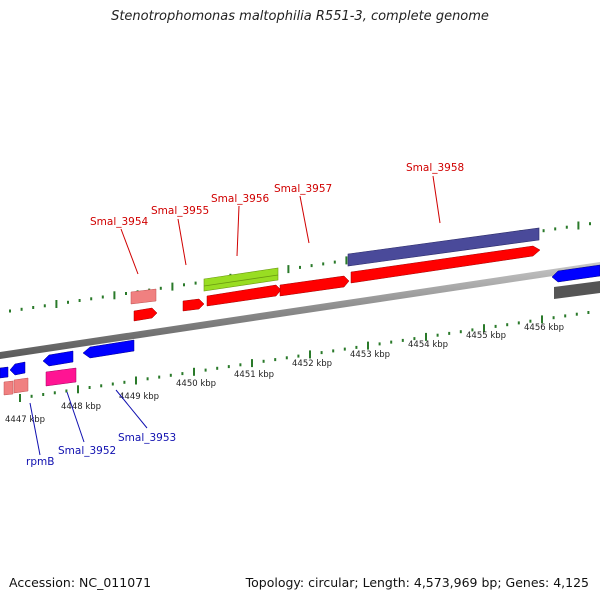  Describe the element at coordinates (25, 420) in the screenshot. I see `scale-label: 4447 kbp` at that location.